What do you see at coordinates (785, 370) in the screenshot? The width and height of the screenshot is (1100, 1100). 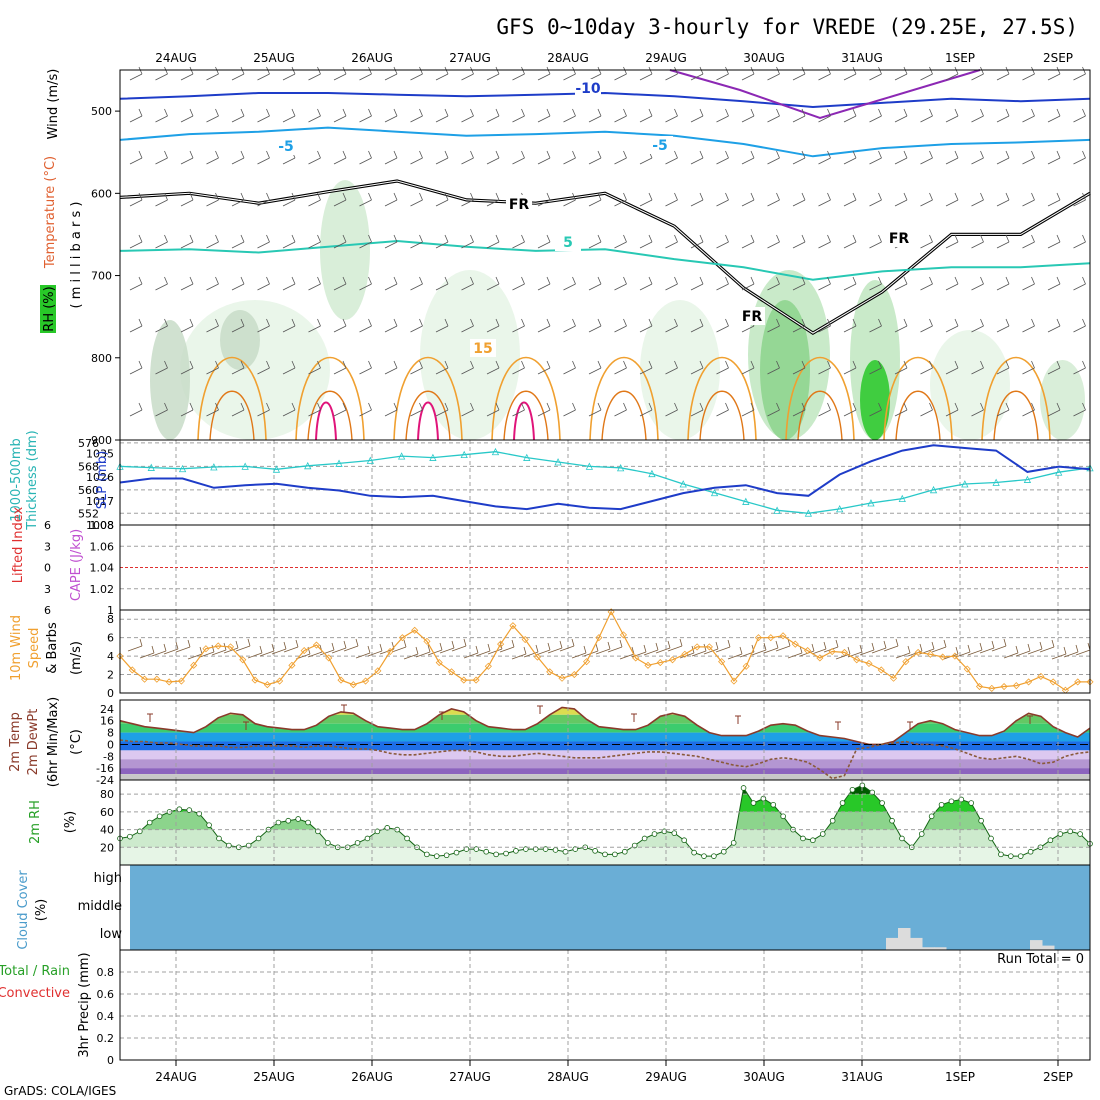 I see `rh-shading` at bounding box center [785, 370].